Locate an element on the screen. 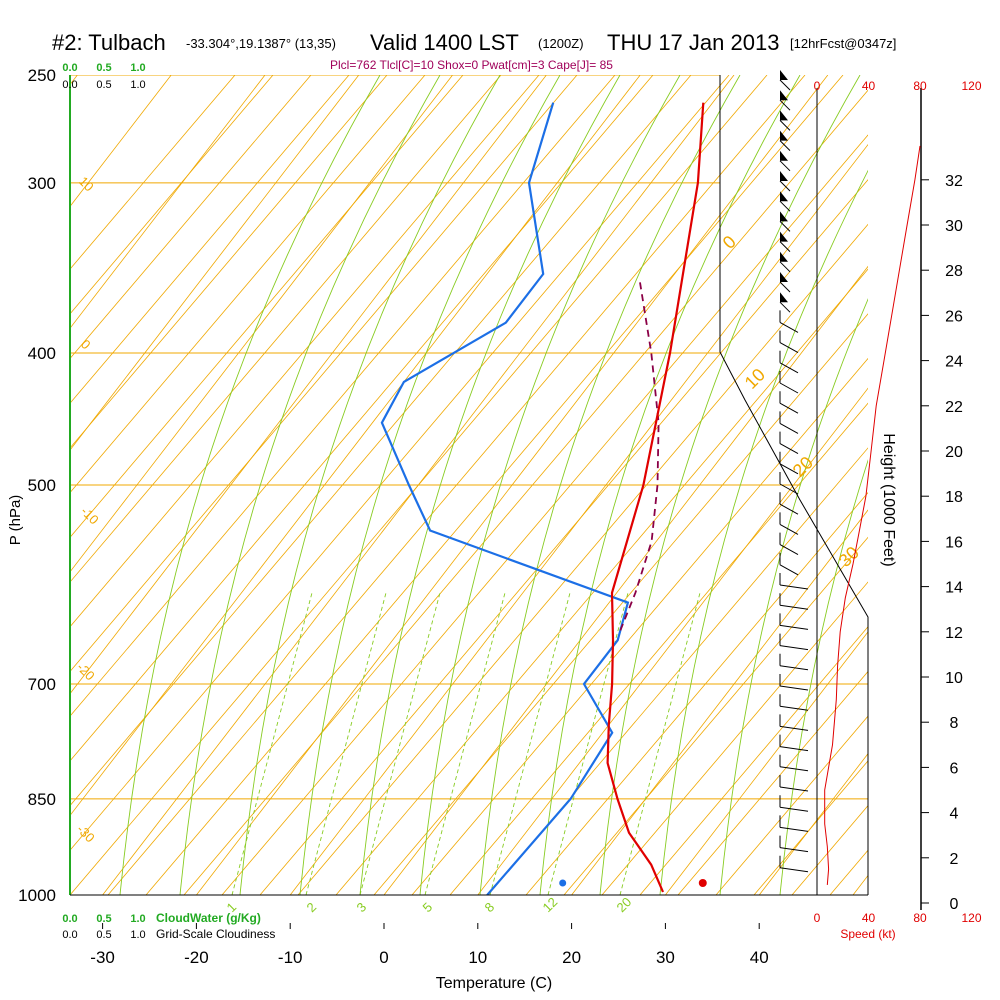 The width and height of the screenshot is (1000, 1000). speed-tick-label-bottom: 120 is located at coordinates (971, 918).